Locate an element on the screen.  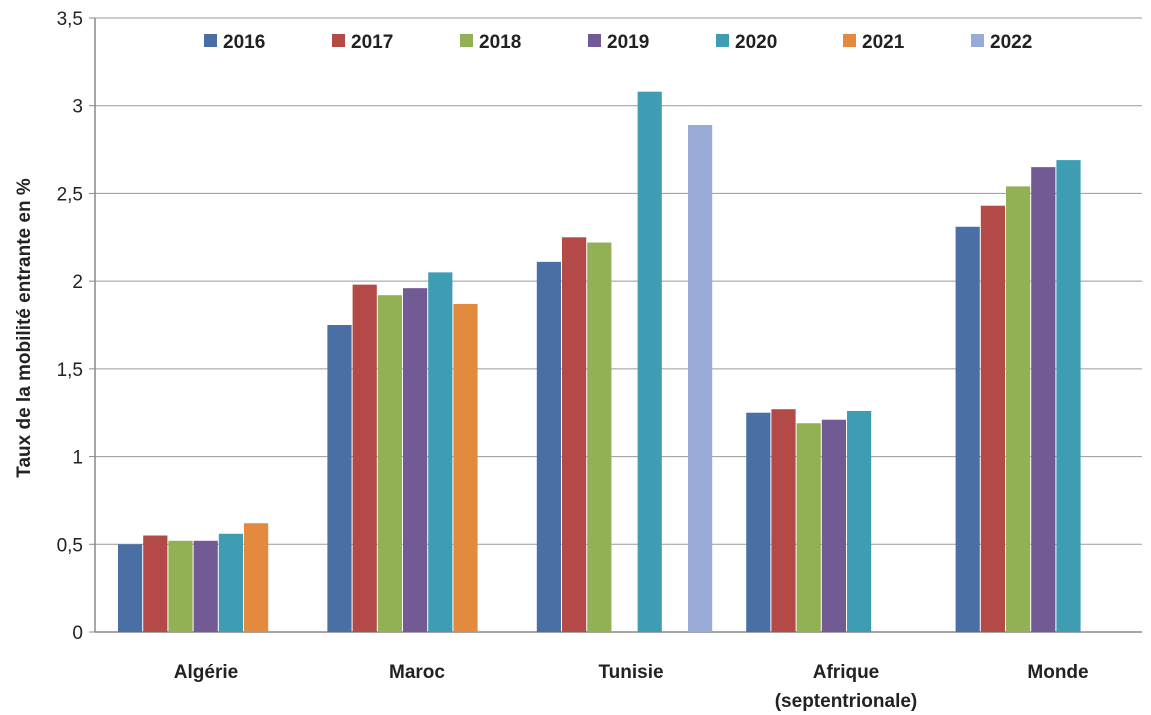
legend-label-2019: 2019 is located at coordinates (628, 42).